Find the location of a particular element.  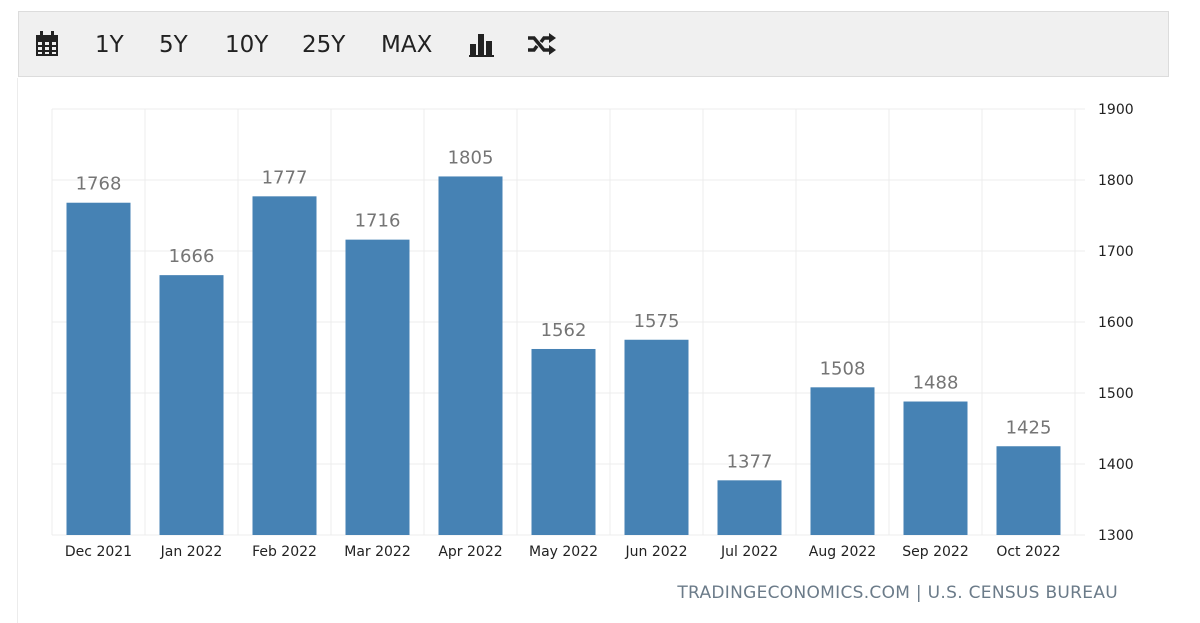

x-tick-label: Aug 2022 is located at coordinates (842, 552).